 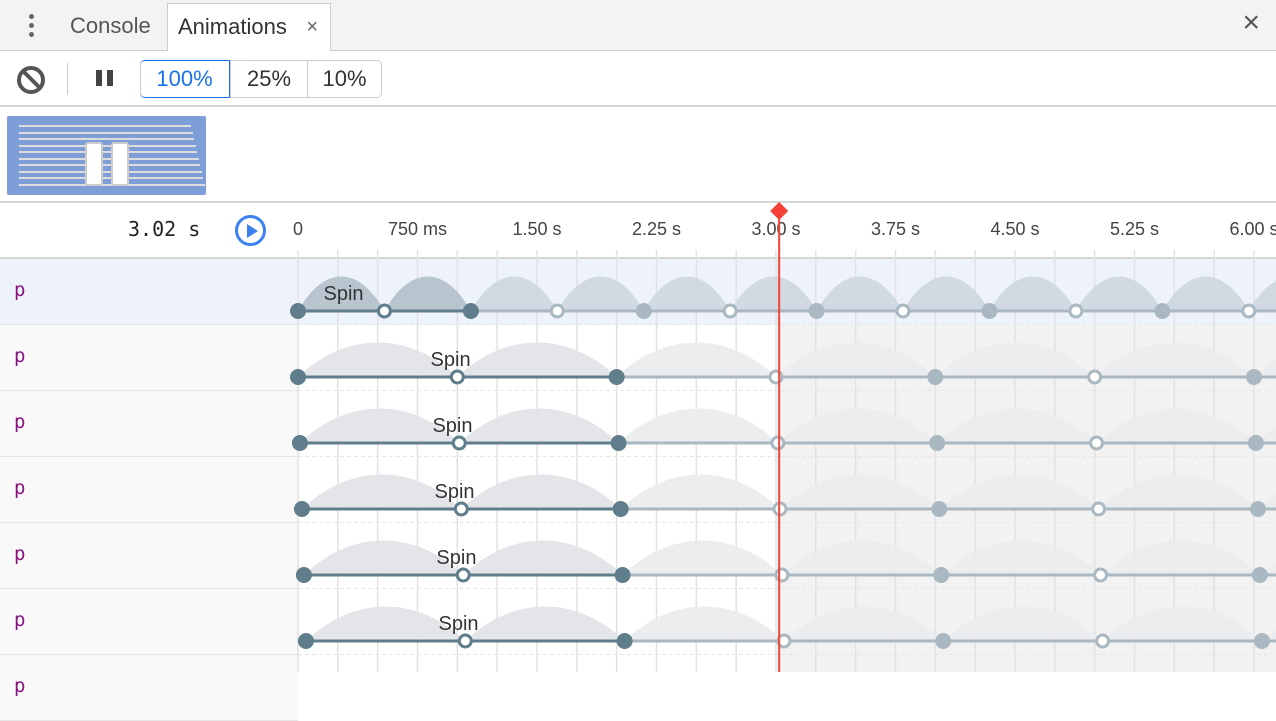 I want to click on speed-25-button: 25%, so click(x=268, y=79).